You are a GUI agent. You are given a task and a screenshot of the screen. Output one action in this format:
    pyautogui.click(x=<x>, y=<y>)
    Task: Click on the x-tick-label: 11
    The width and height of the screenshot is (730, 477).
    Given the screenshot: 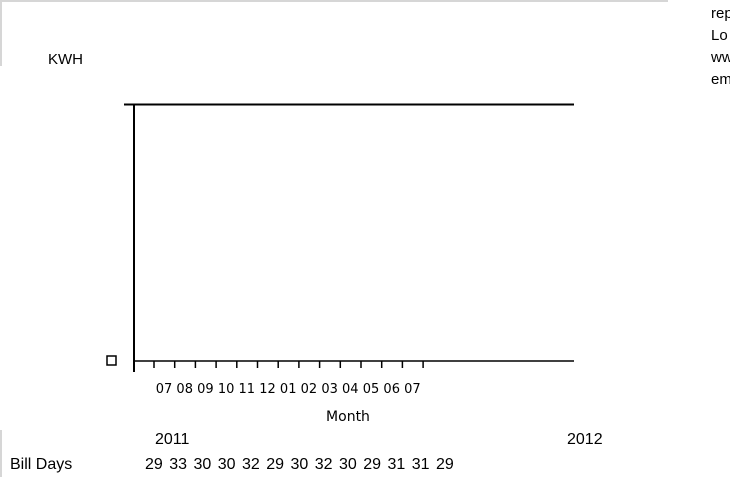 What is the action you would take?
    pyautogui.click(x=247, y=389)
    